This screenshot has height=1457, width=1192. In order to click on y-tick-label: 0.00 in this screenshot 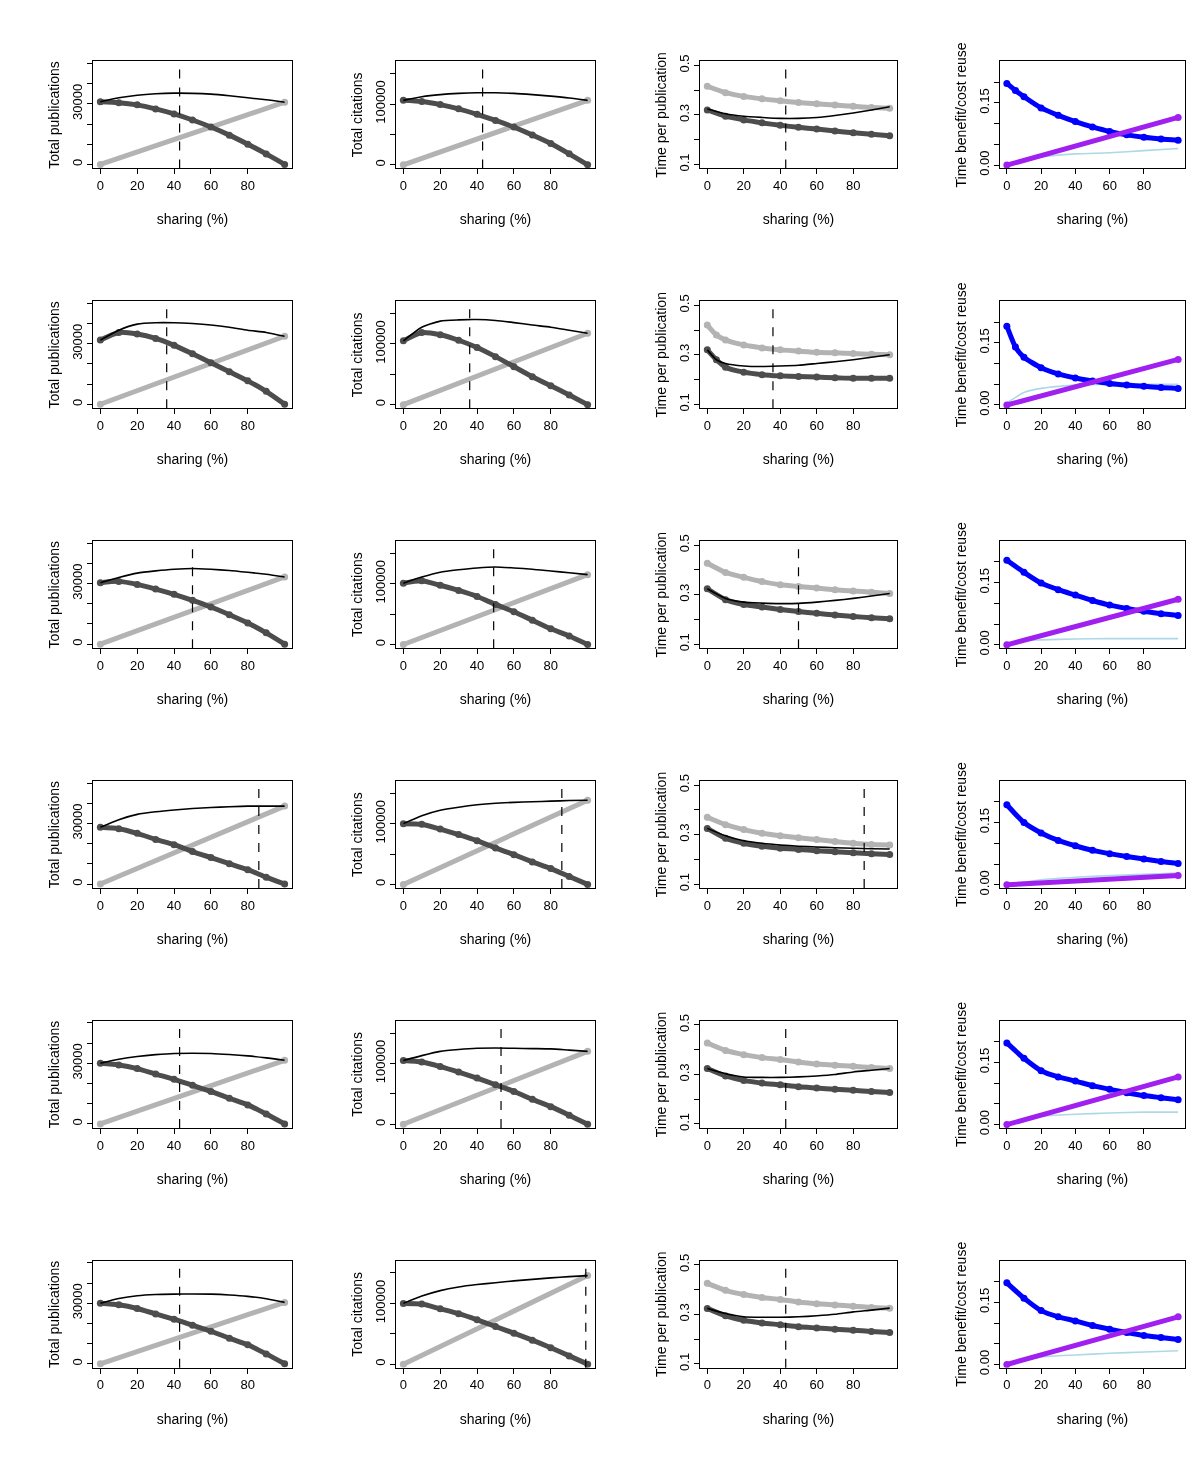, I will do `click(984, 1123)`.